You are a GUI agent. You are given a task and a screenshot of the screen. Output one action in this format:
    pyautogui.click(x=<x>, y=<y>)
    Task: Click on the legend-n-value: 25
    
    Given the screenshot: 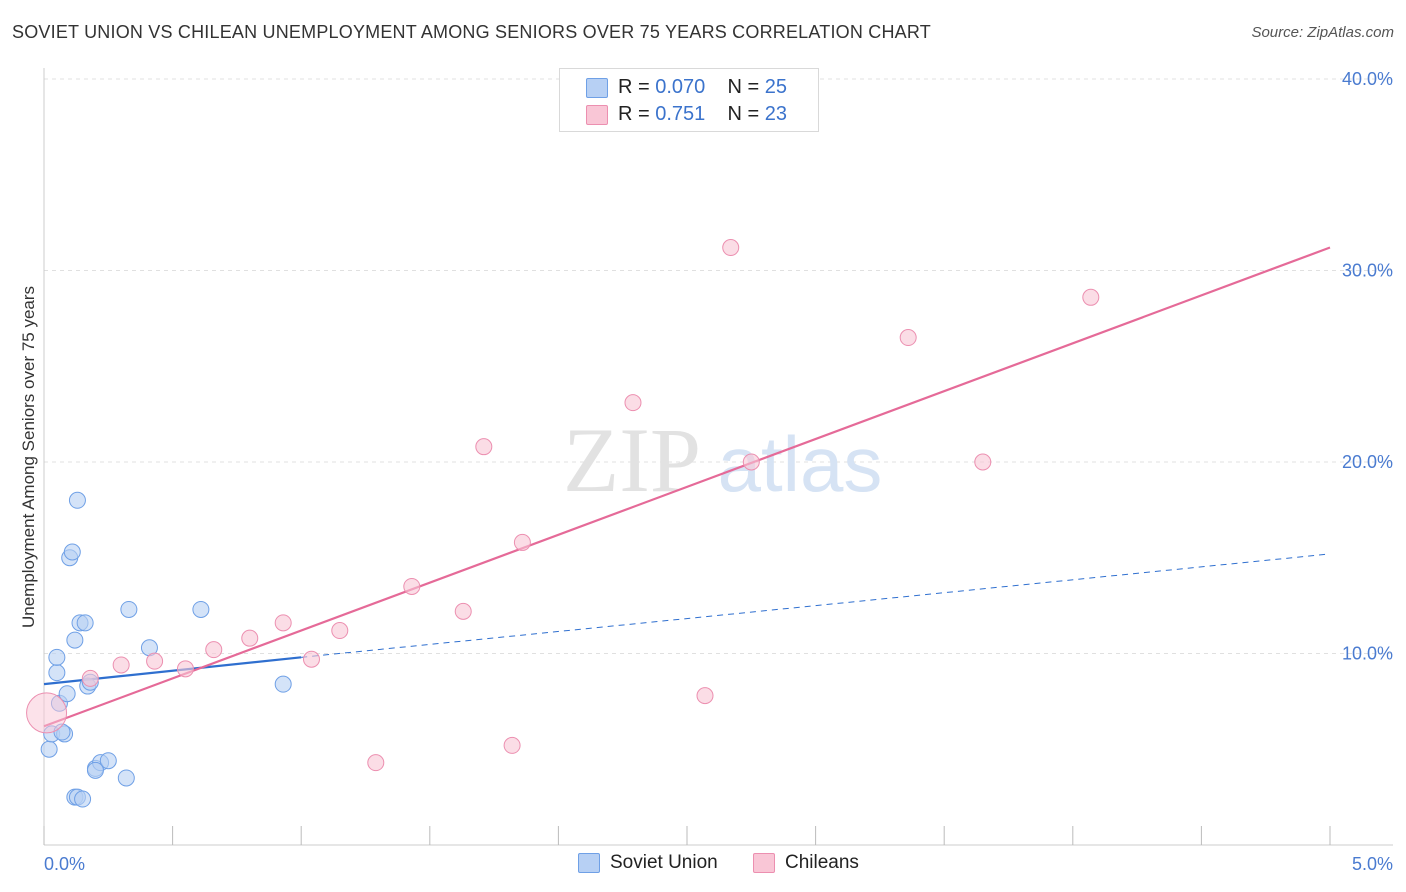 What is the action you would take?
    pyautogui.click(x=776, y=87)
    